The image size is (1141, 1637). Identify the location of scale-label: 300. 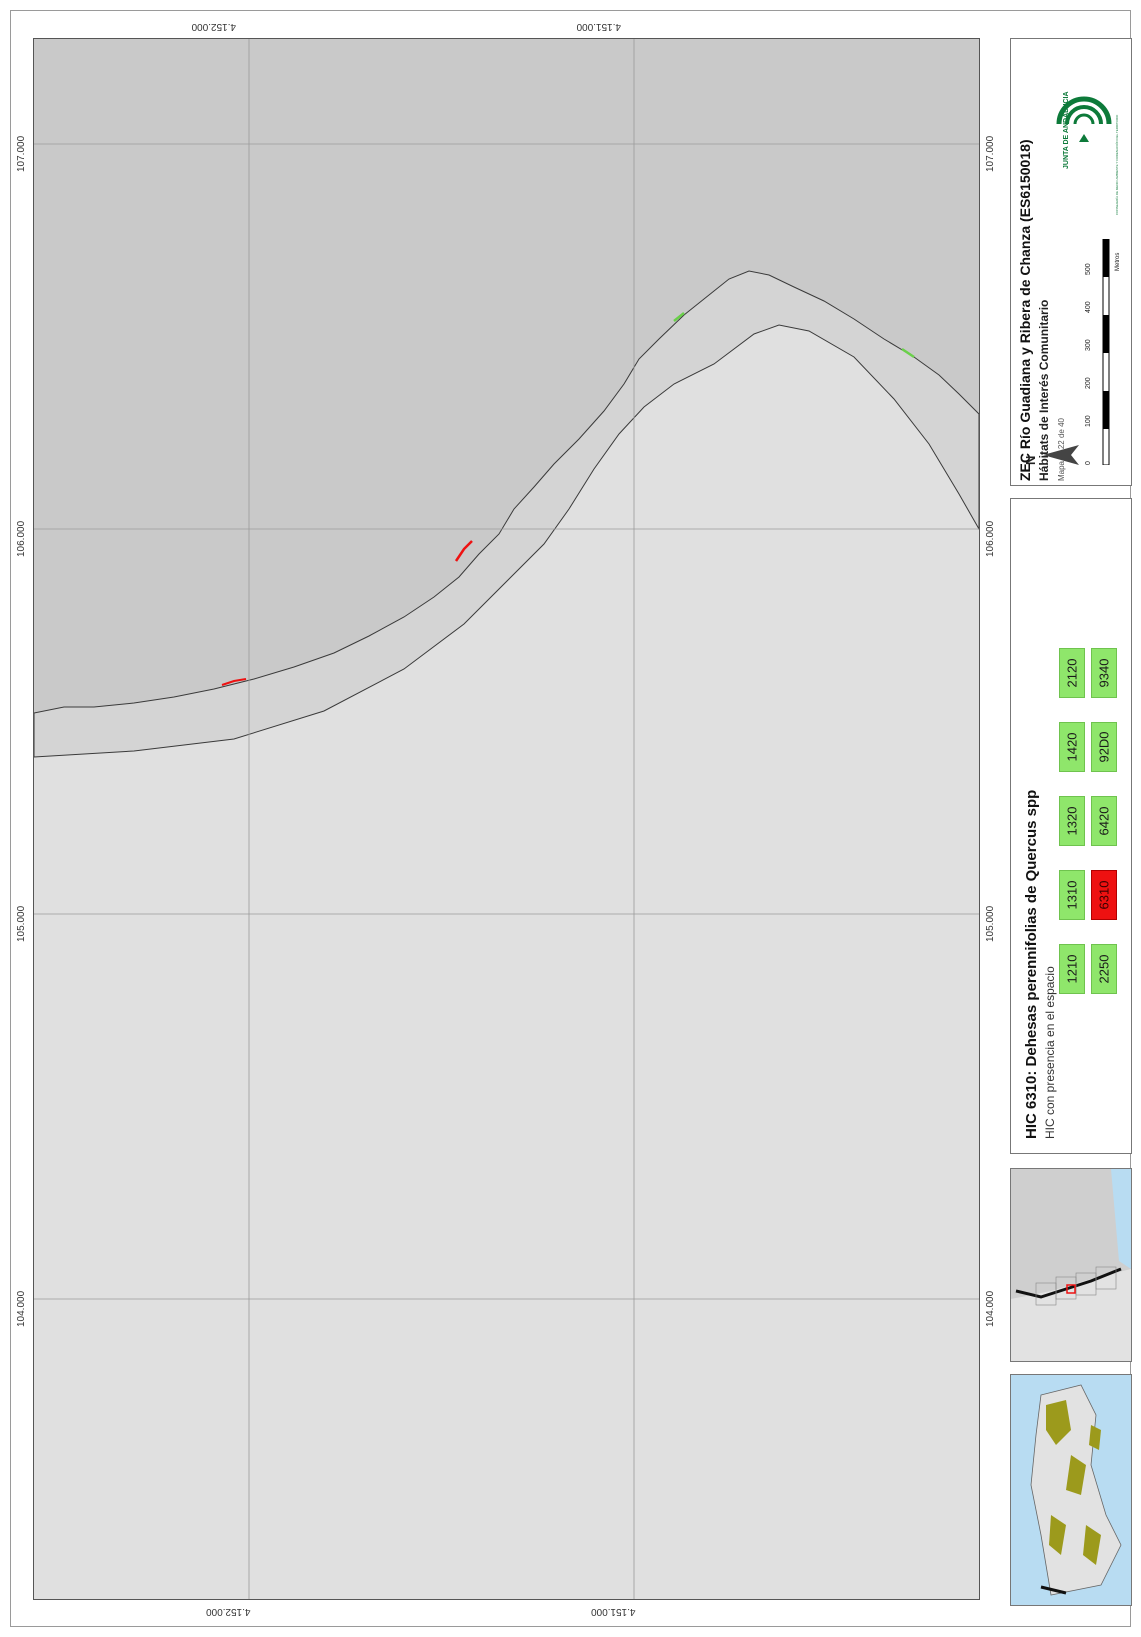
(1088, 345).